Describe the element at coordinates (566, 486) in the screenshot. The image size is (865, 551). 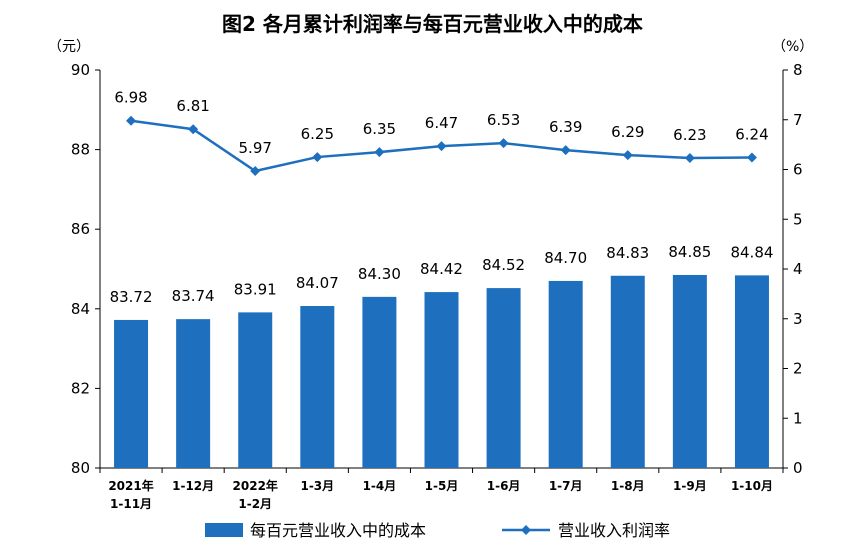
I see `x-tick-label: 1-7月` at that location.